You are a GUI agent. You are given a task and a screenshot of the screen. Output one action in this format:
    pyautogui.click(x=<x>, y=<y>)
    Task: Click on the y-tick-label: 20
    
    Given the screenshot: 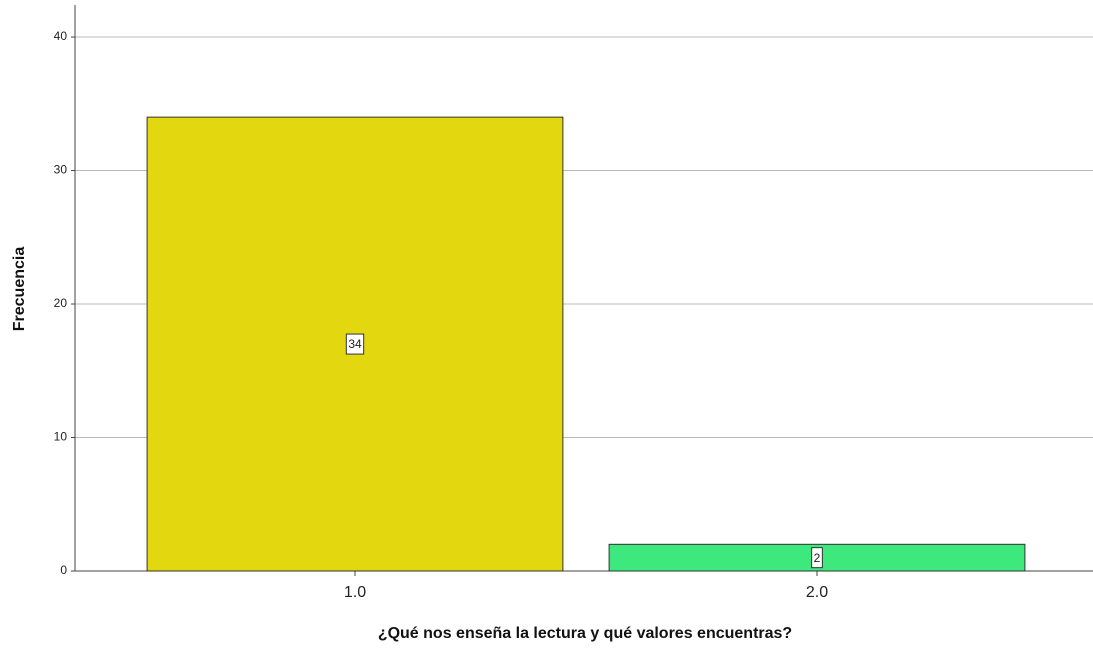 What is the action you would take?
    pyautogui.click(x=61, y=303)
    